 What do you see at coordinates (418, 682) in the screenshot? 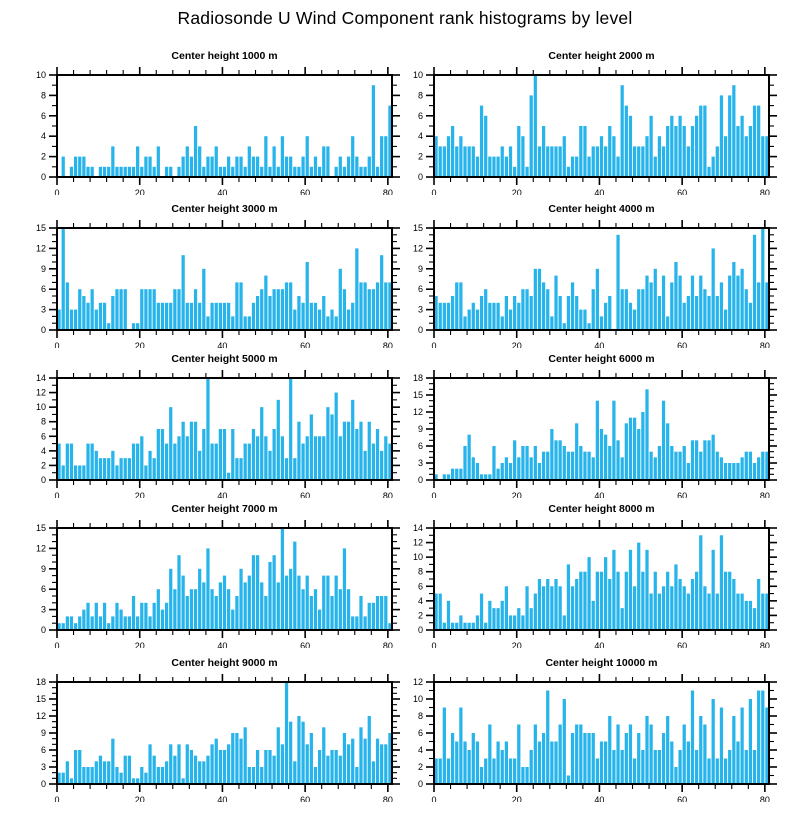
I see `y-tick-label: 12` at bounding box center [418, 682].